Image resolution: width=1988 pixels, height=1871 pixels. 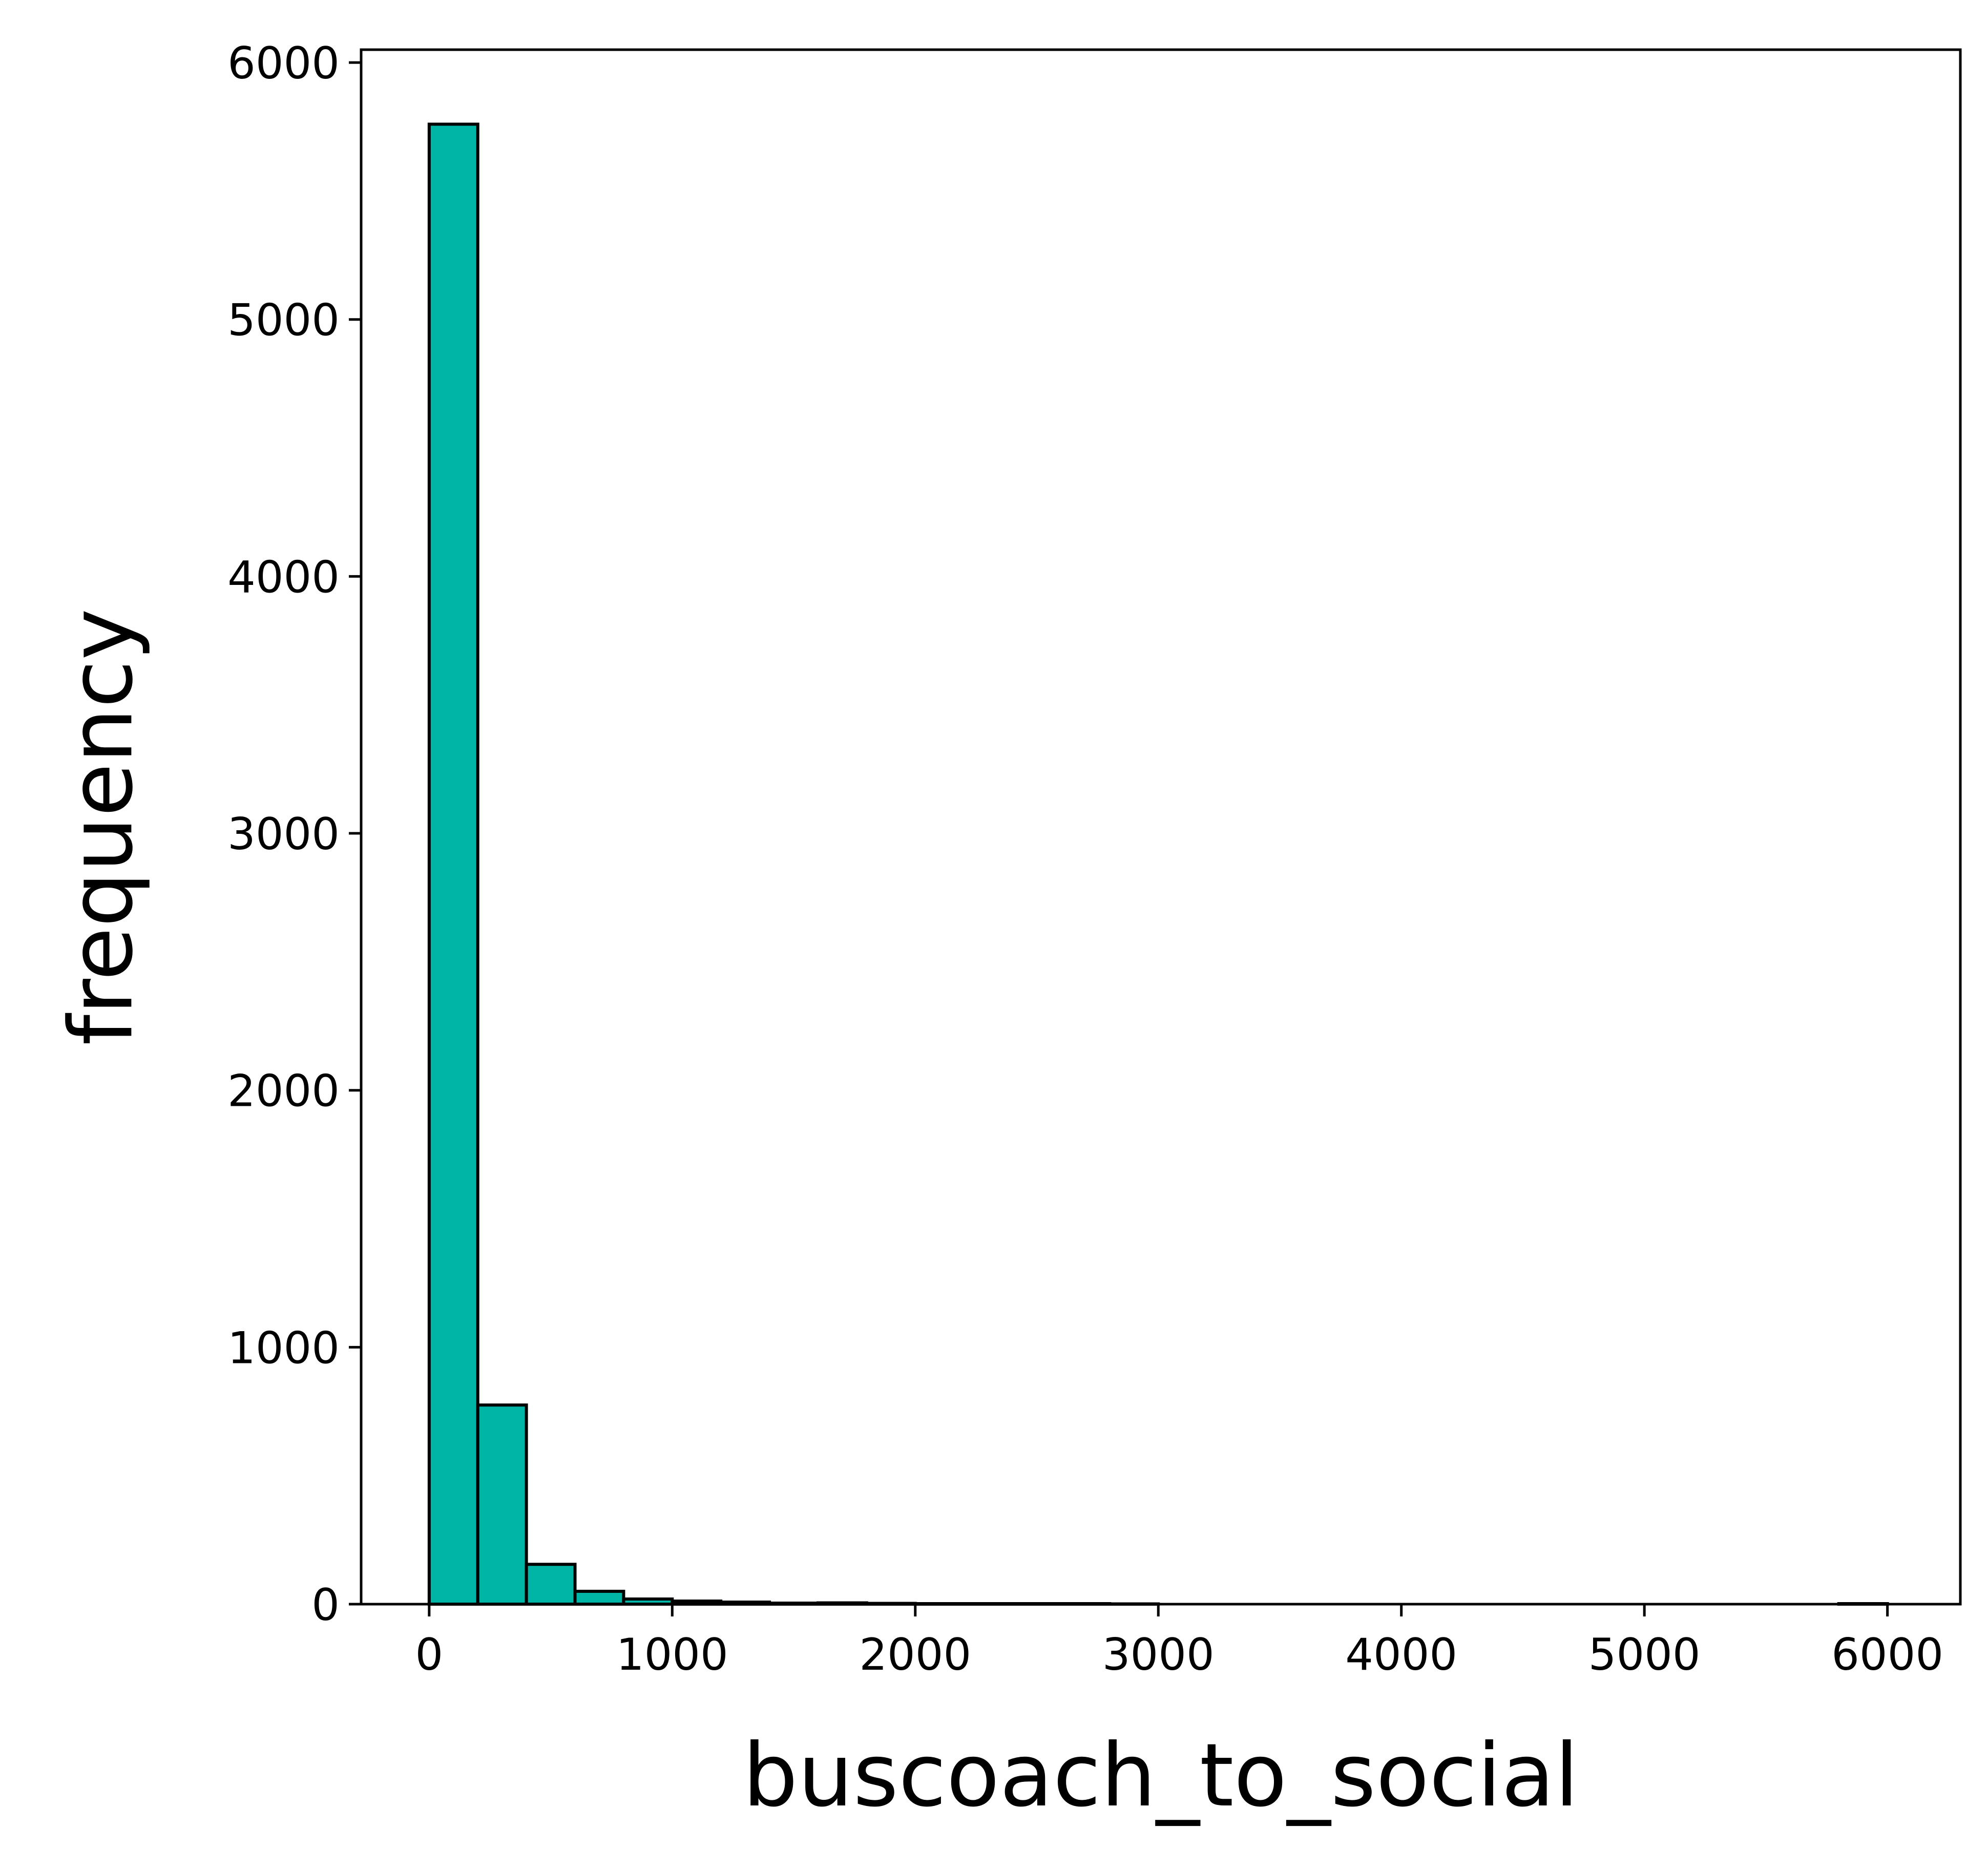 I want to click on y-tick-label-6: 6000, so click(x=283, y=64).